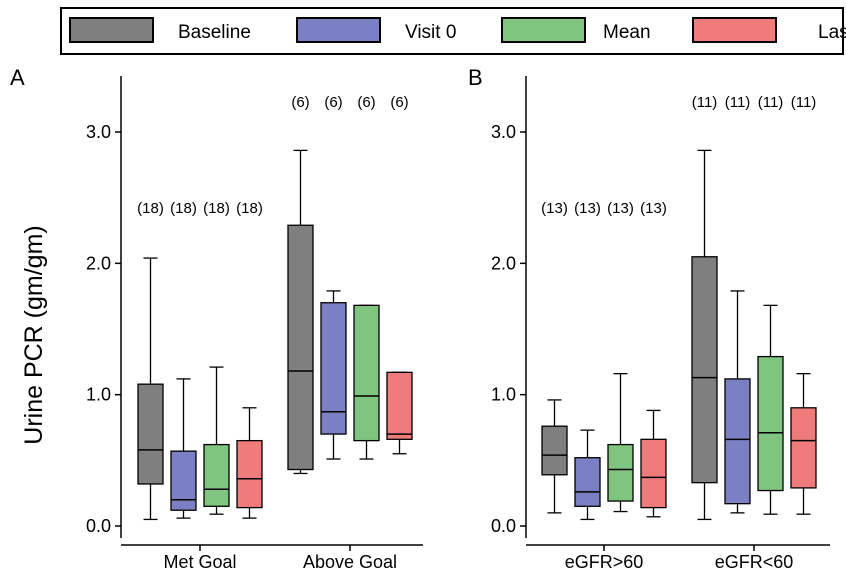 The image size is (846, 570). I want to click on box-baseline: (13), so click(554, 357).